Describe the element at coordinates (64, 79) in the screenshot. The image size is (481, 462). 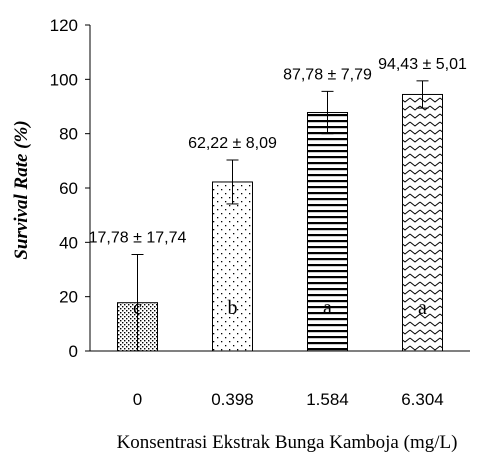
I see `y-tick-label: 100` at that location.